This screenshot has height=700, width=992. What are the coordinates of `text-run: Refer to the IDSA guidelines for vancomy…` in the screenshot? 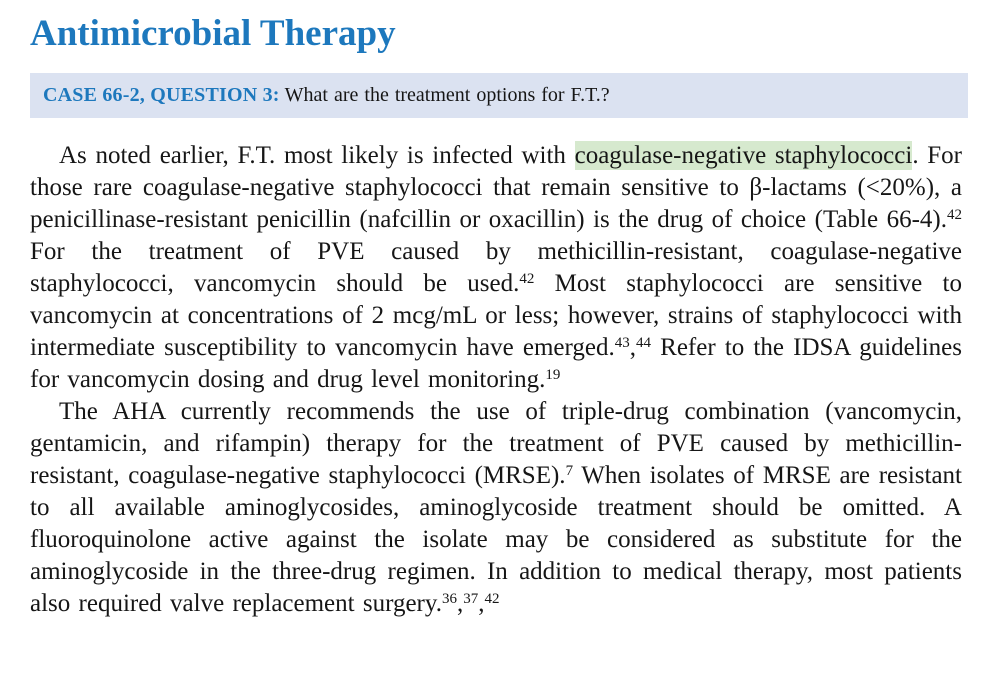 It's located at (496, 363).